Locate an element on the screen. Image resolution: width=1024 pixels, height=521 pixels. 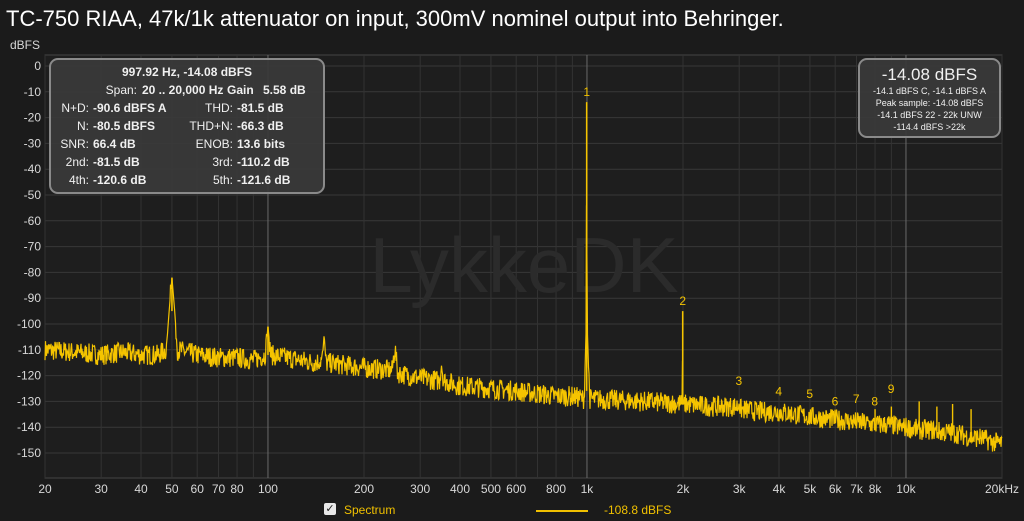
x-tick-label: 60 is located at coordinates (198, 489).